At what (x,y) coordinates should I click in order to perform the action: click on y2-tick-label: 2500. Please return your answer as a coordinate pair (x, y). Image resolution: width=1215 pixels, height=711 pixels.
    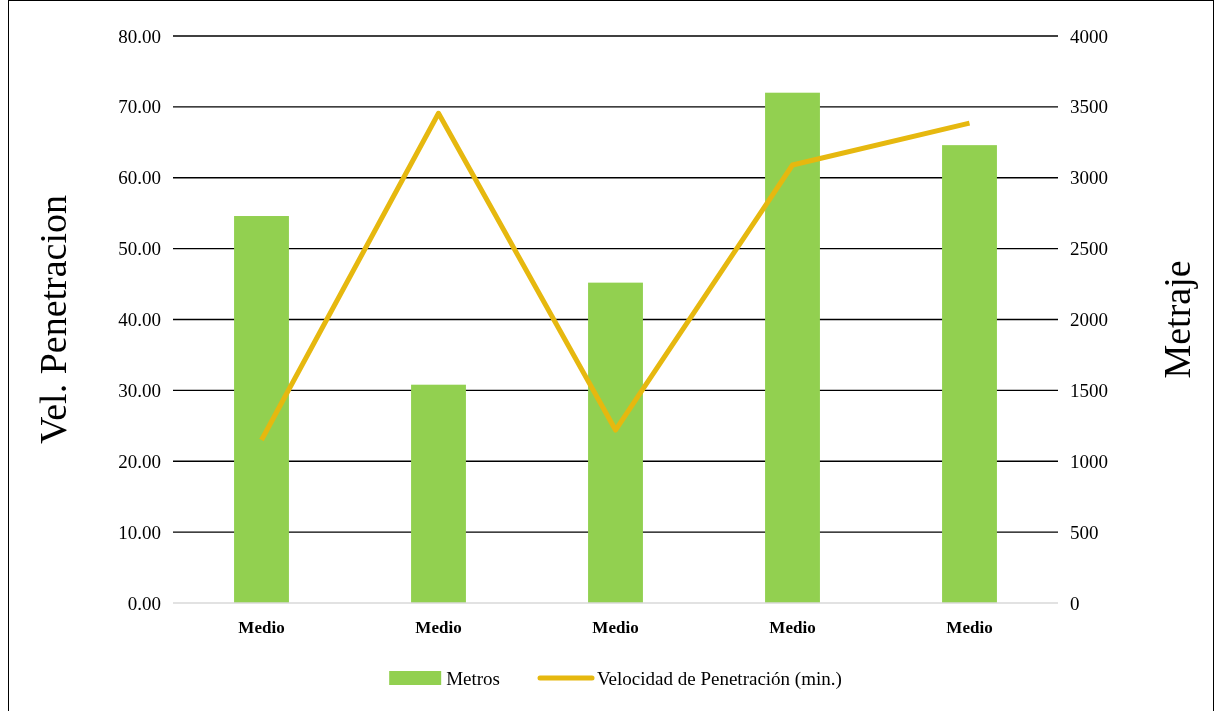
    Looking at the image, I should click on (1089, 249).